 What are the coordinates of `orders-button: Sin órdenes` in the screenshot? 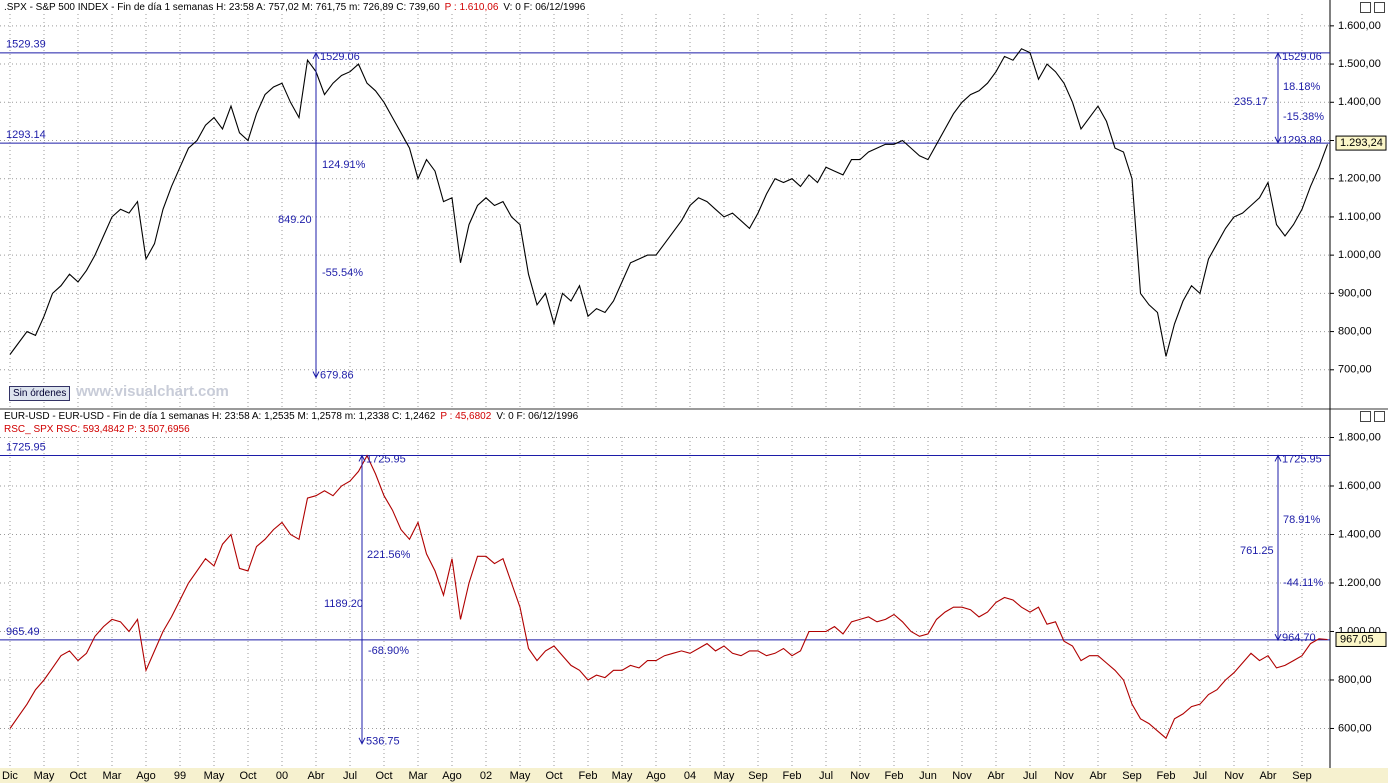 It's located at (40, 393).